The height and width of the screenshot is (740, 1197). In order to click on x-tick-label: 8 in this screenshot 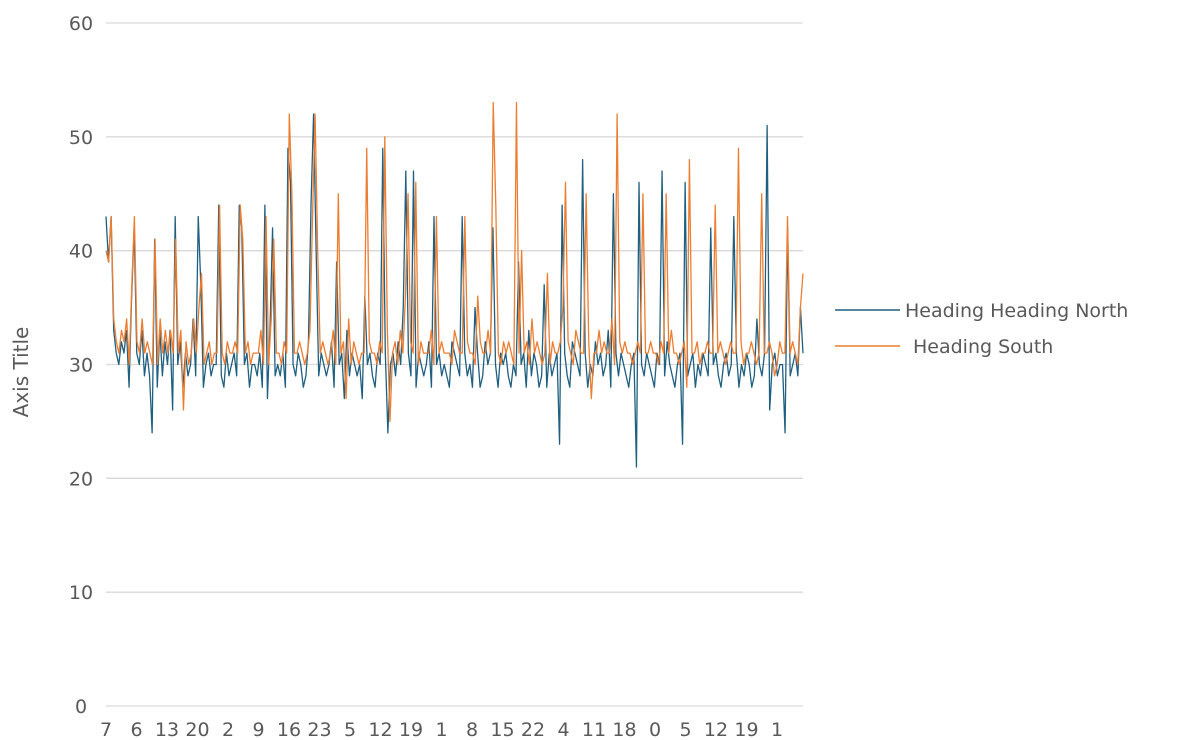, I will do `click(472, 729)`.